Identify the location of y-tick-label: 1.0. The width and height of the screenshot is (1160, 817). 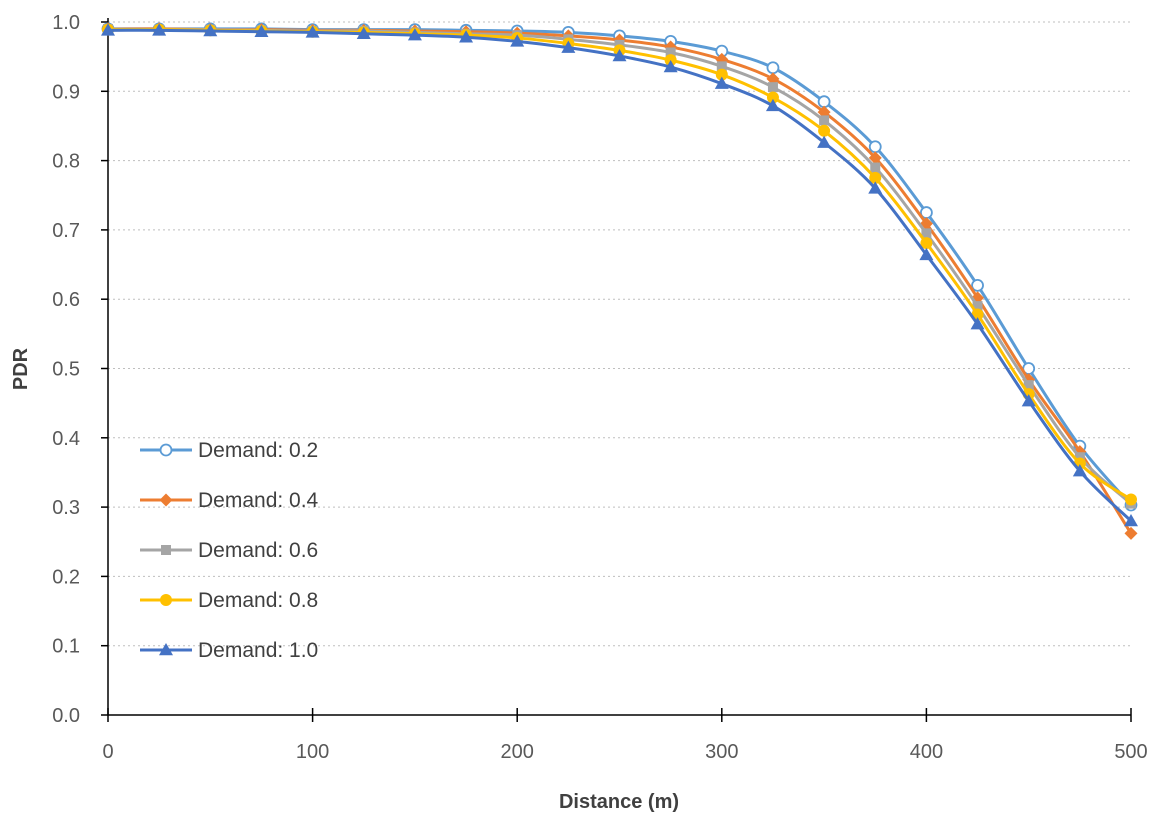
(66, 23).